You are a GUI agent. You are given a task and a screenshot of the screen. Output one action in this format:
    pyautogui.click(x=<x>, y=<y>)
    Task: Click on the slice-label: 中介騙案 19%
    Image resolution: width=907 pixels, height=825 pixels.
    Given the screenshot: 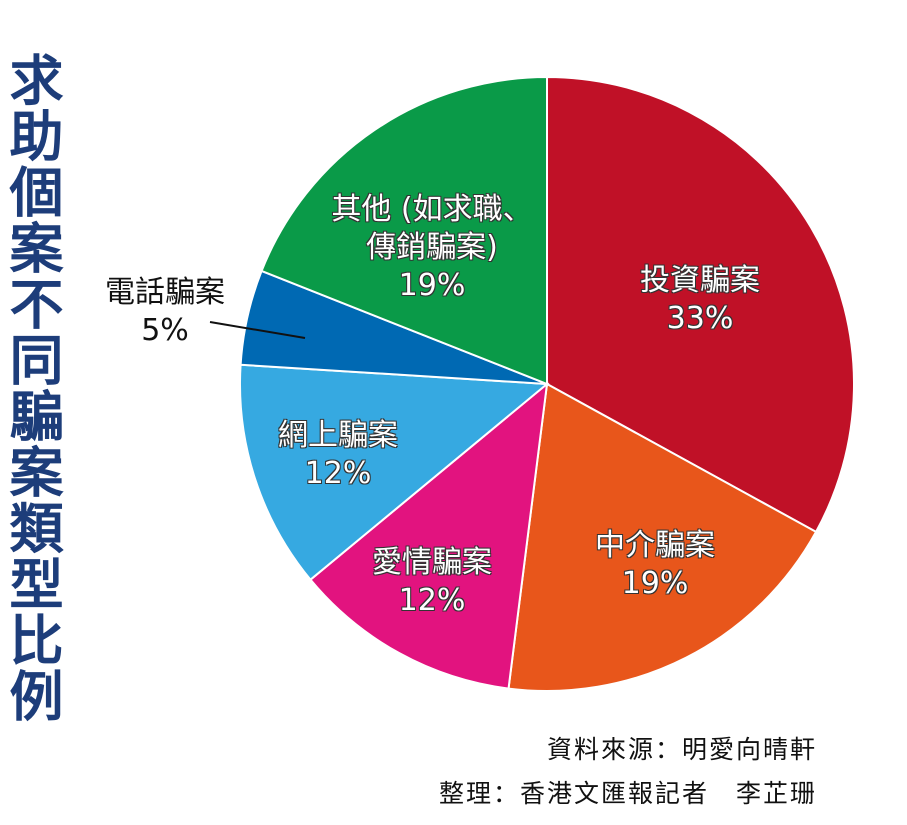 What is the action you would take?
    pyautogui.click(x=655, y=565)
    